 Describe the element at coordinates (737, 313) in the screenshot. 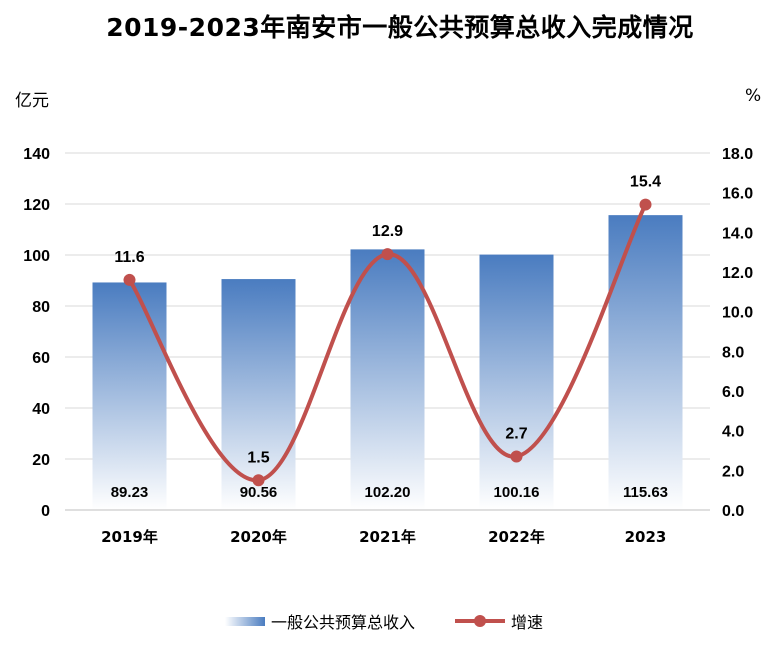

I see `y2-tick-label: 10.0` at that location.